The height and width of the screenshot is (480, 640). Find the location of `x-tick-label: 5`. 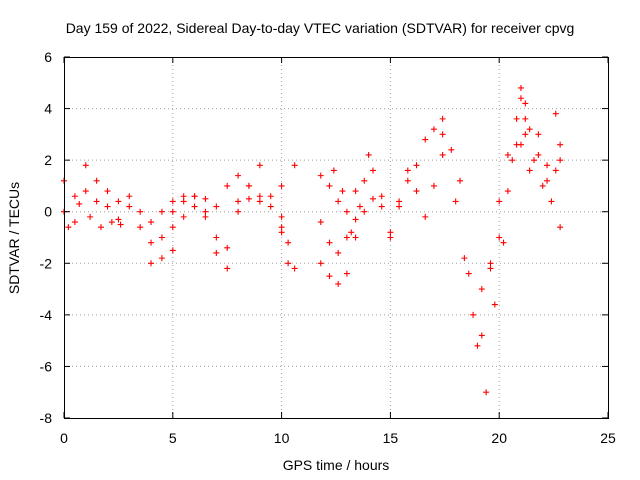

x-tick-label: 5 is located at coordinates (173, 438).